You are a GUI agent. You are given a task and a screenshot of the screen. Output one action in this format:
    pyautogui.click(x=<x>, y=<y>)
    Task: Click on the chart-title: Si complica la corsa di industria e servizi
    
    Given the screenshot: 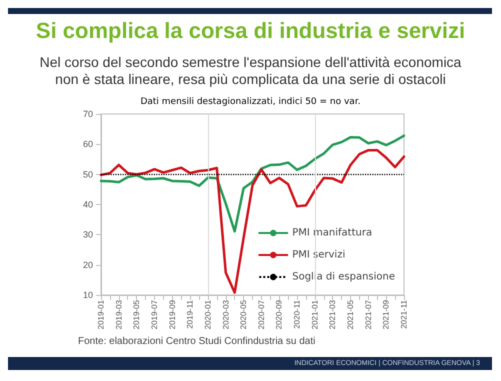 What is the action you would take?
    pyautogui.click(x=250, y=31)
    